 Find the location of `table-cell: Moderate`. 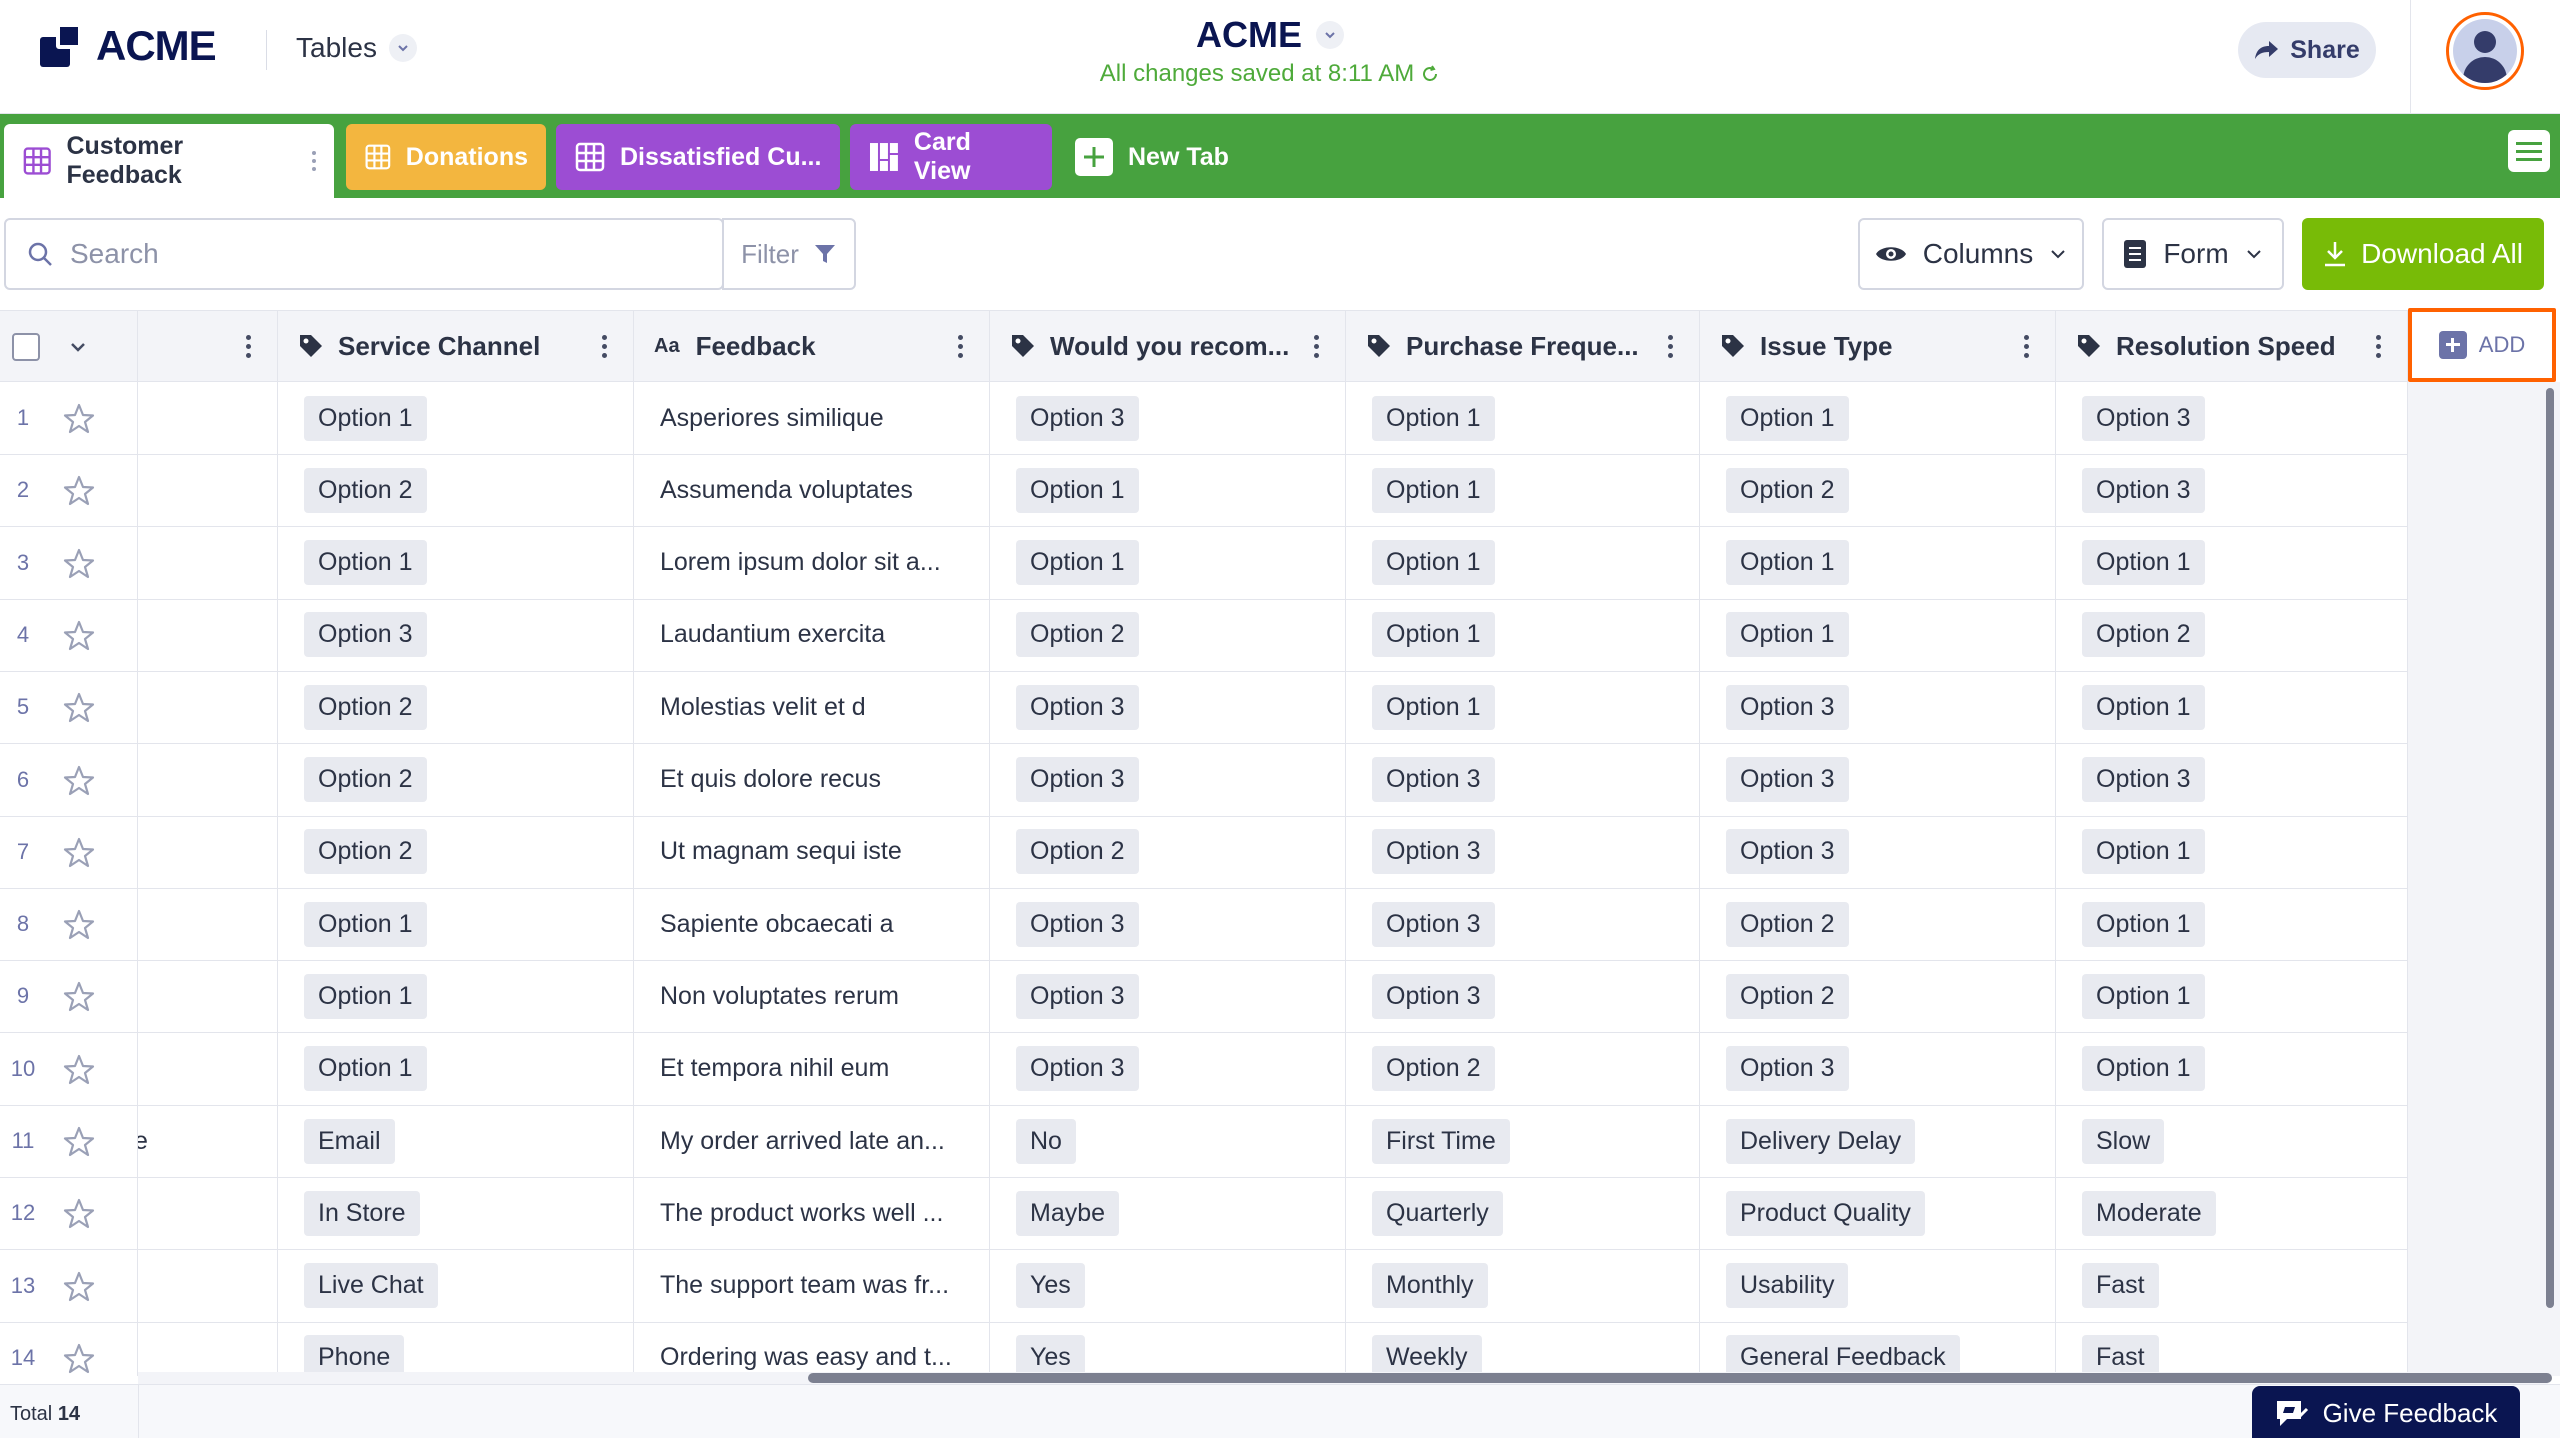

table-cell: Moderate is located at coordinates (2232, 1213).